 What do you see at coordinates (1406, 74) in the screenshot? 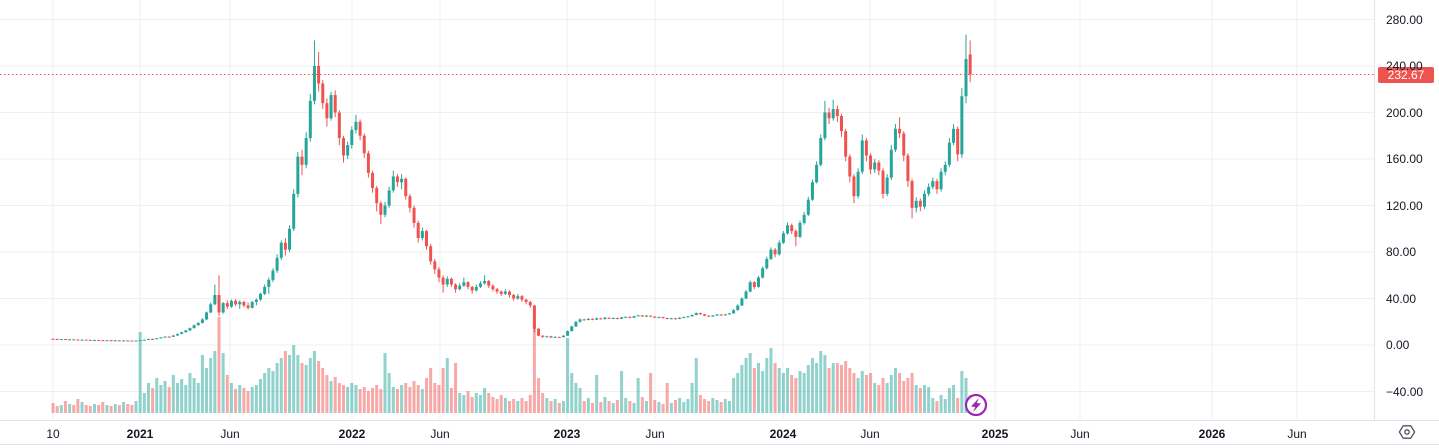
I see `last-price-badge: 232.67` at bounding box center [1406, 74].